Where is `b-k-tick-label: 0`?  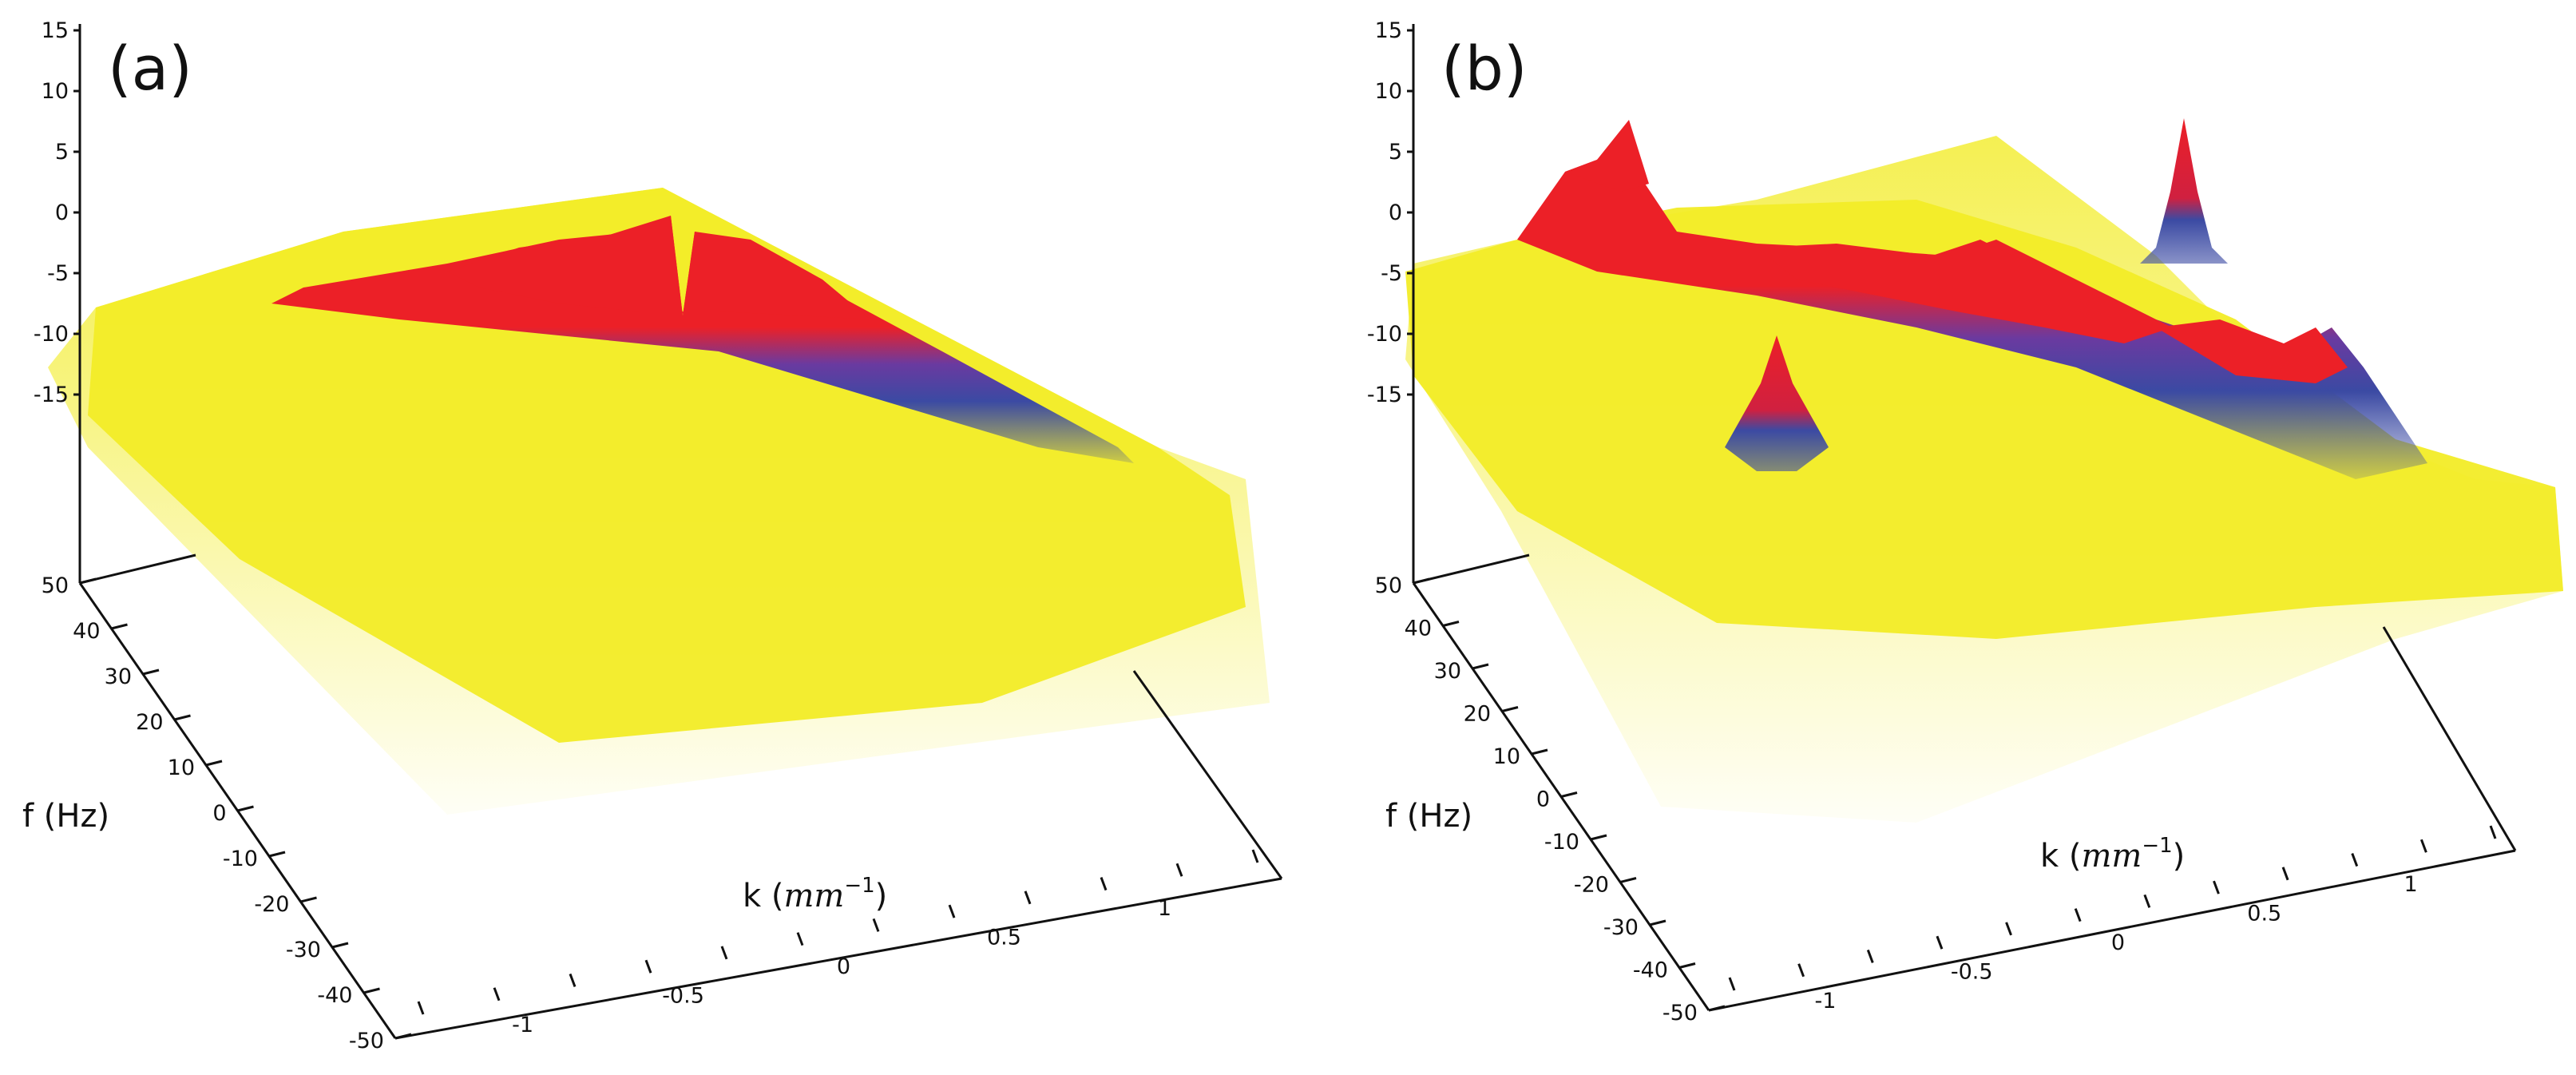 b-k-tick-label: 0 is located at coordinates (2118, 943).